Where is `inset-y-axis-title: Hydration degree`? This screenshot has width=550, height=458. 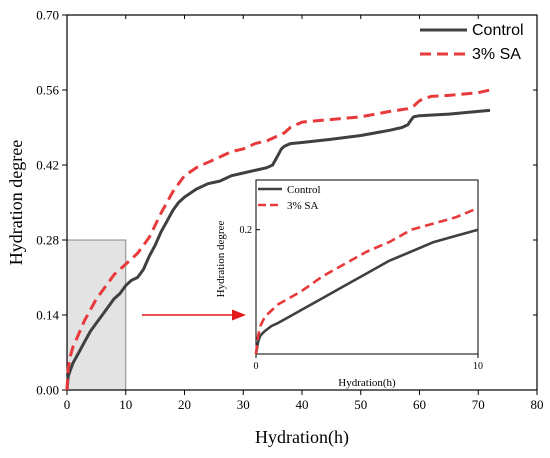
inset-y-axis-title: Hydration degree is located at coordinates (221, 259).